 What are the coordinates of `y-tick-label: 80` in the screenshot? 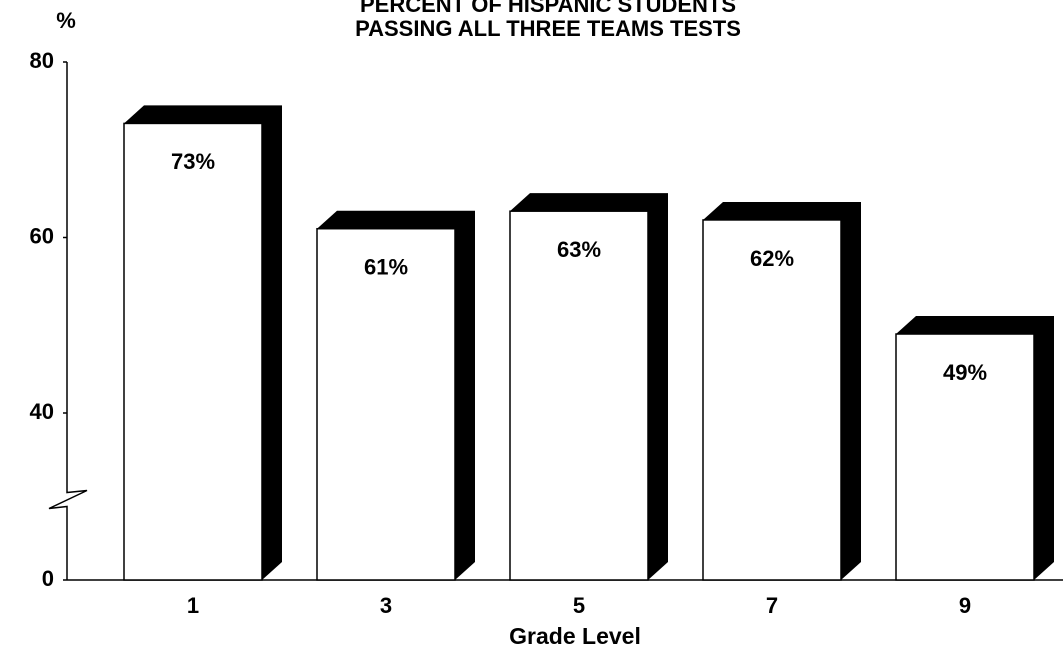 It's located at (42, 60).